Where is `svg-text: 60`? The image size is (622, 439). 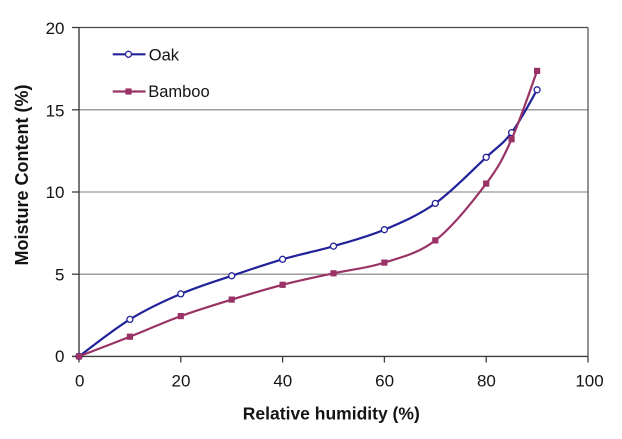
svg-text: 60 is located at coordinates (384, 380).